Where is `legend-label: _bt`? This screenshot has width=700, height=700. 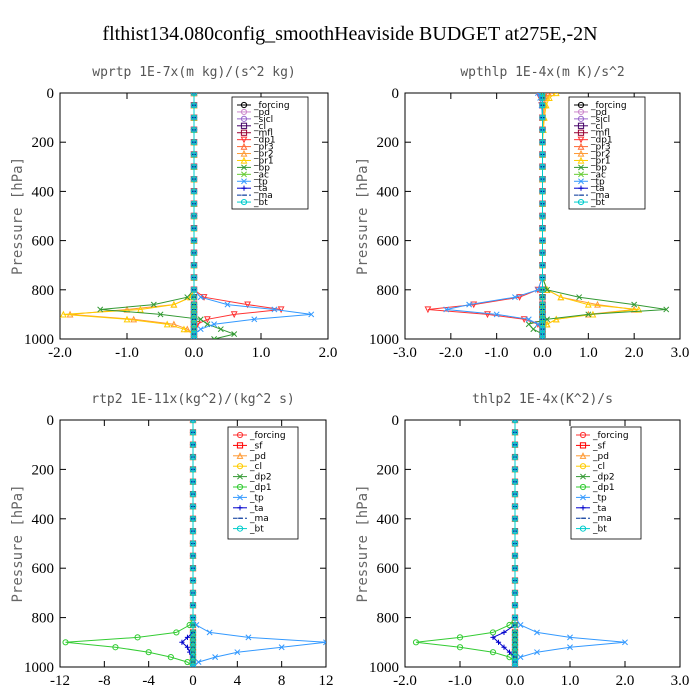
legend-label: _bt is located at coordinates (260, 203).